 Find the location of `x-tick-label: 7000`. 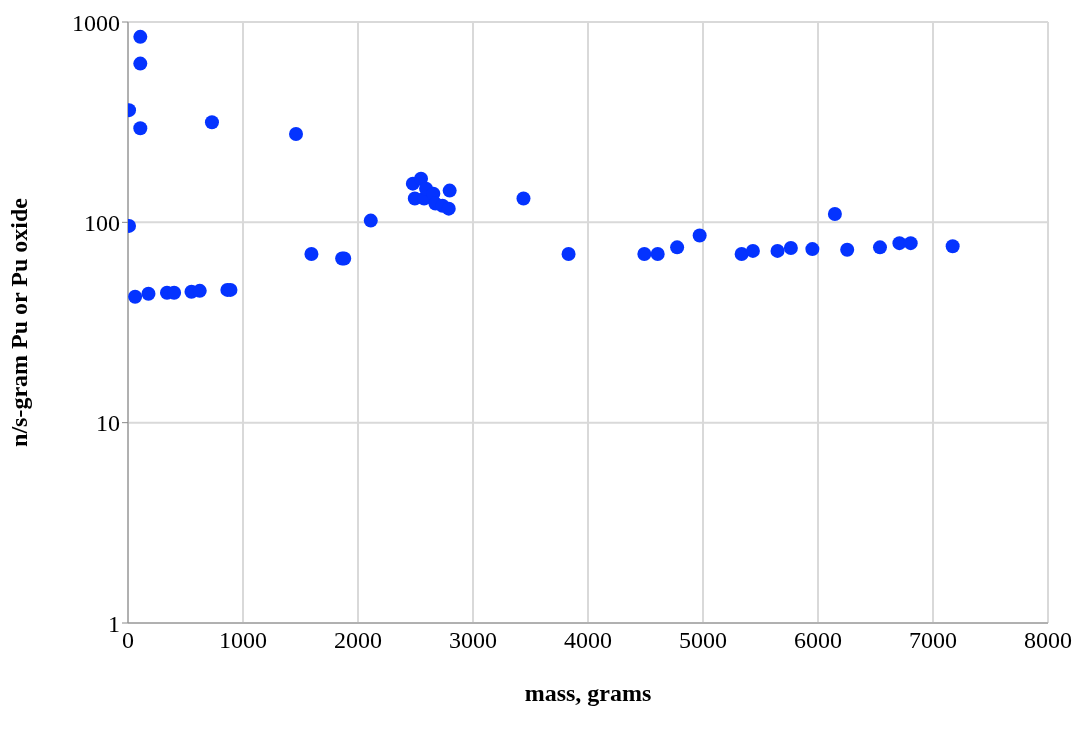

x-tick-label: 7000 is located at coordinates (933, 640).